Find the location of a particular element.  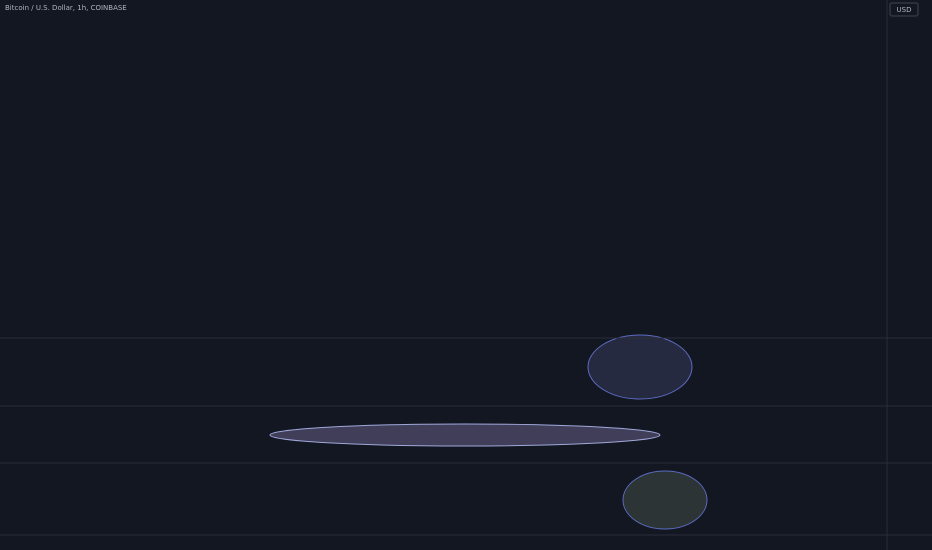

currency-label: USD is located at coordinates (904, 10).